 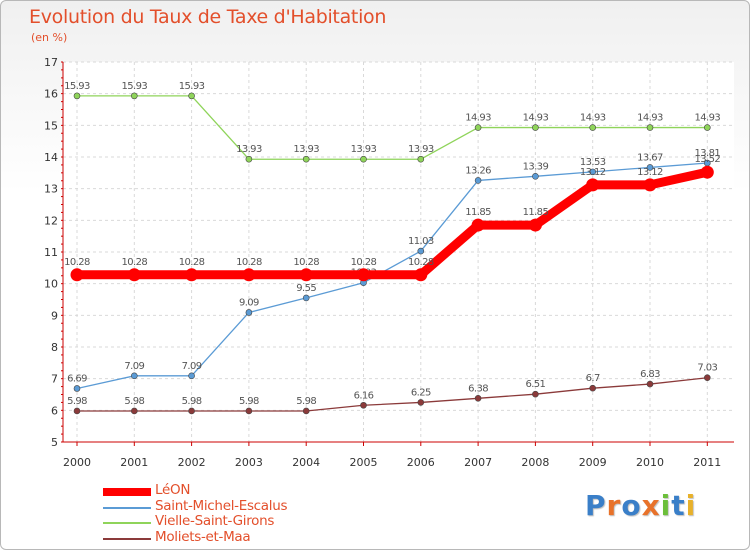 I want to click on x-tick-label: 2006, so click(x=421, y=462).